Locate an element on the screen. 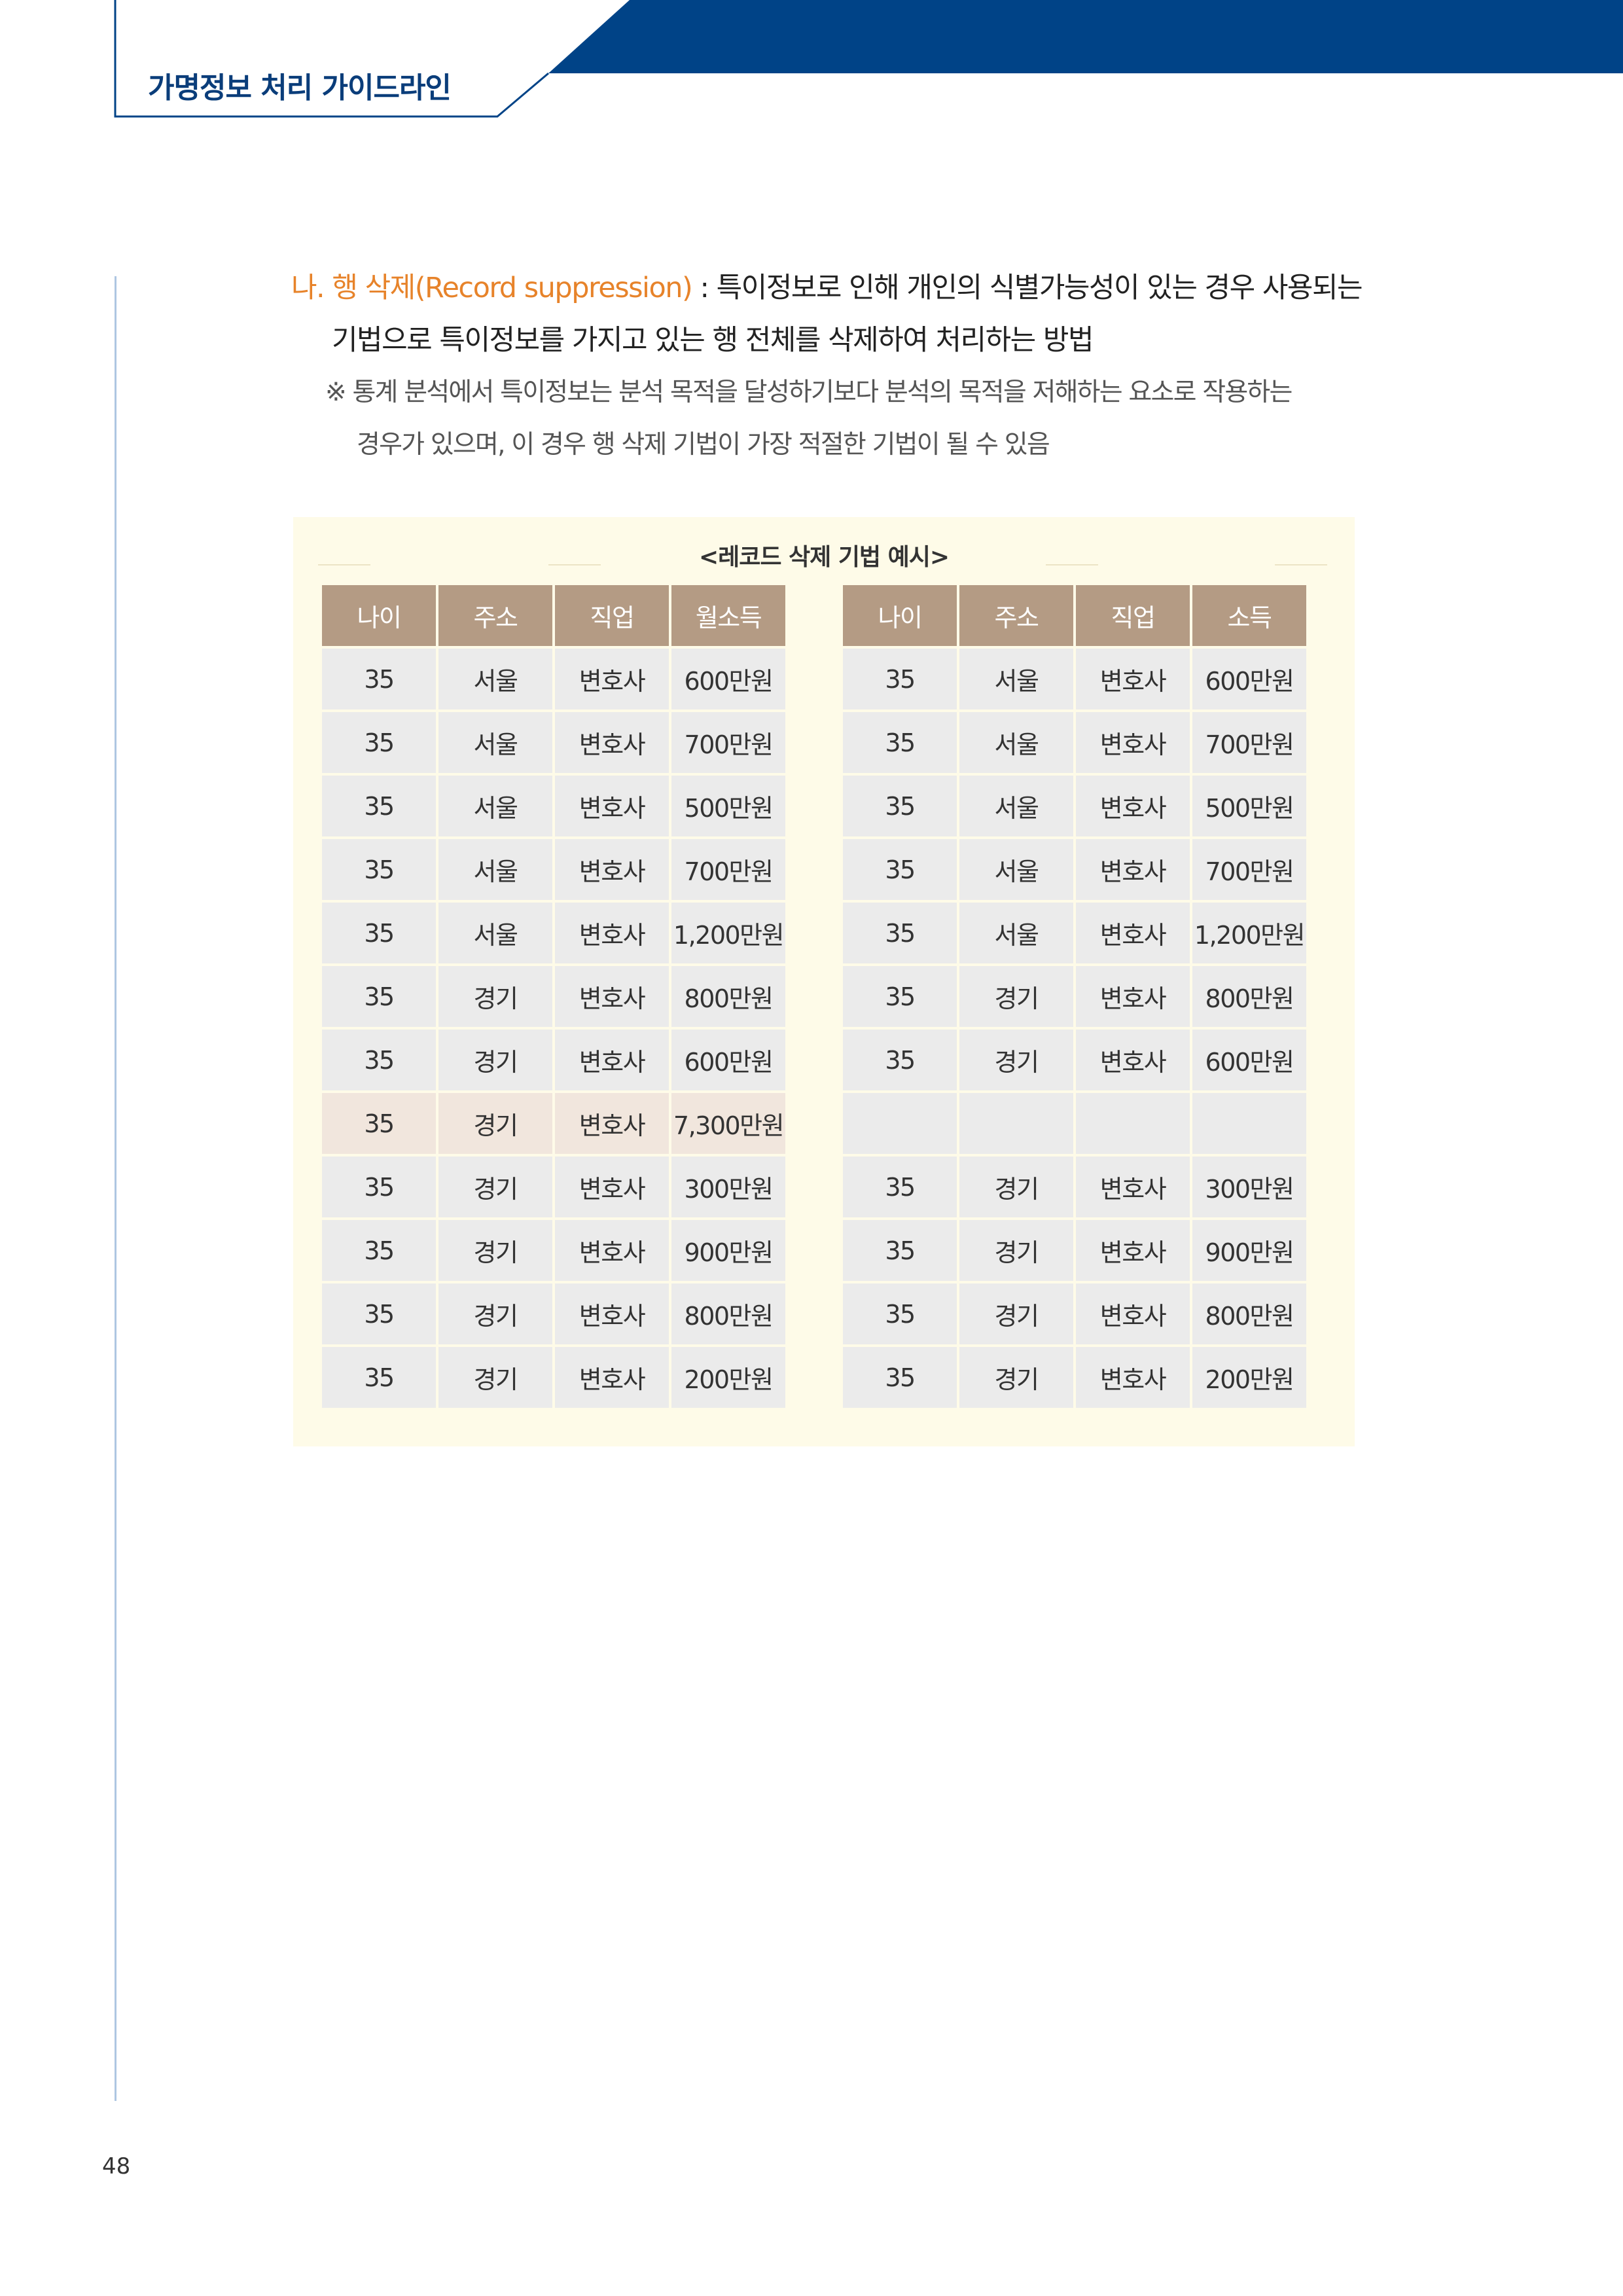 This screenshot has width=1623, height=2296. page-number: 48 is located at coordinates (116, 2166).